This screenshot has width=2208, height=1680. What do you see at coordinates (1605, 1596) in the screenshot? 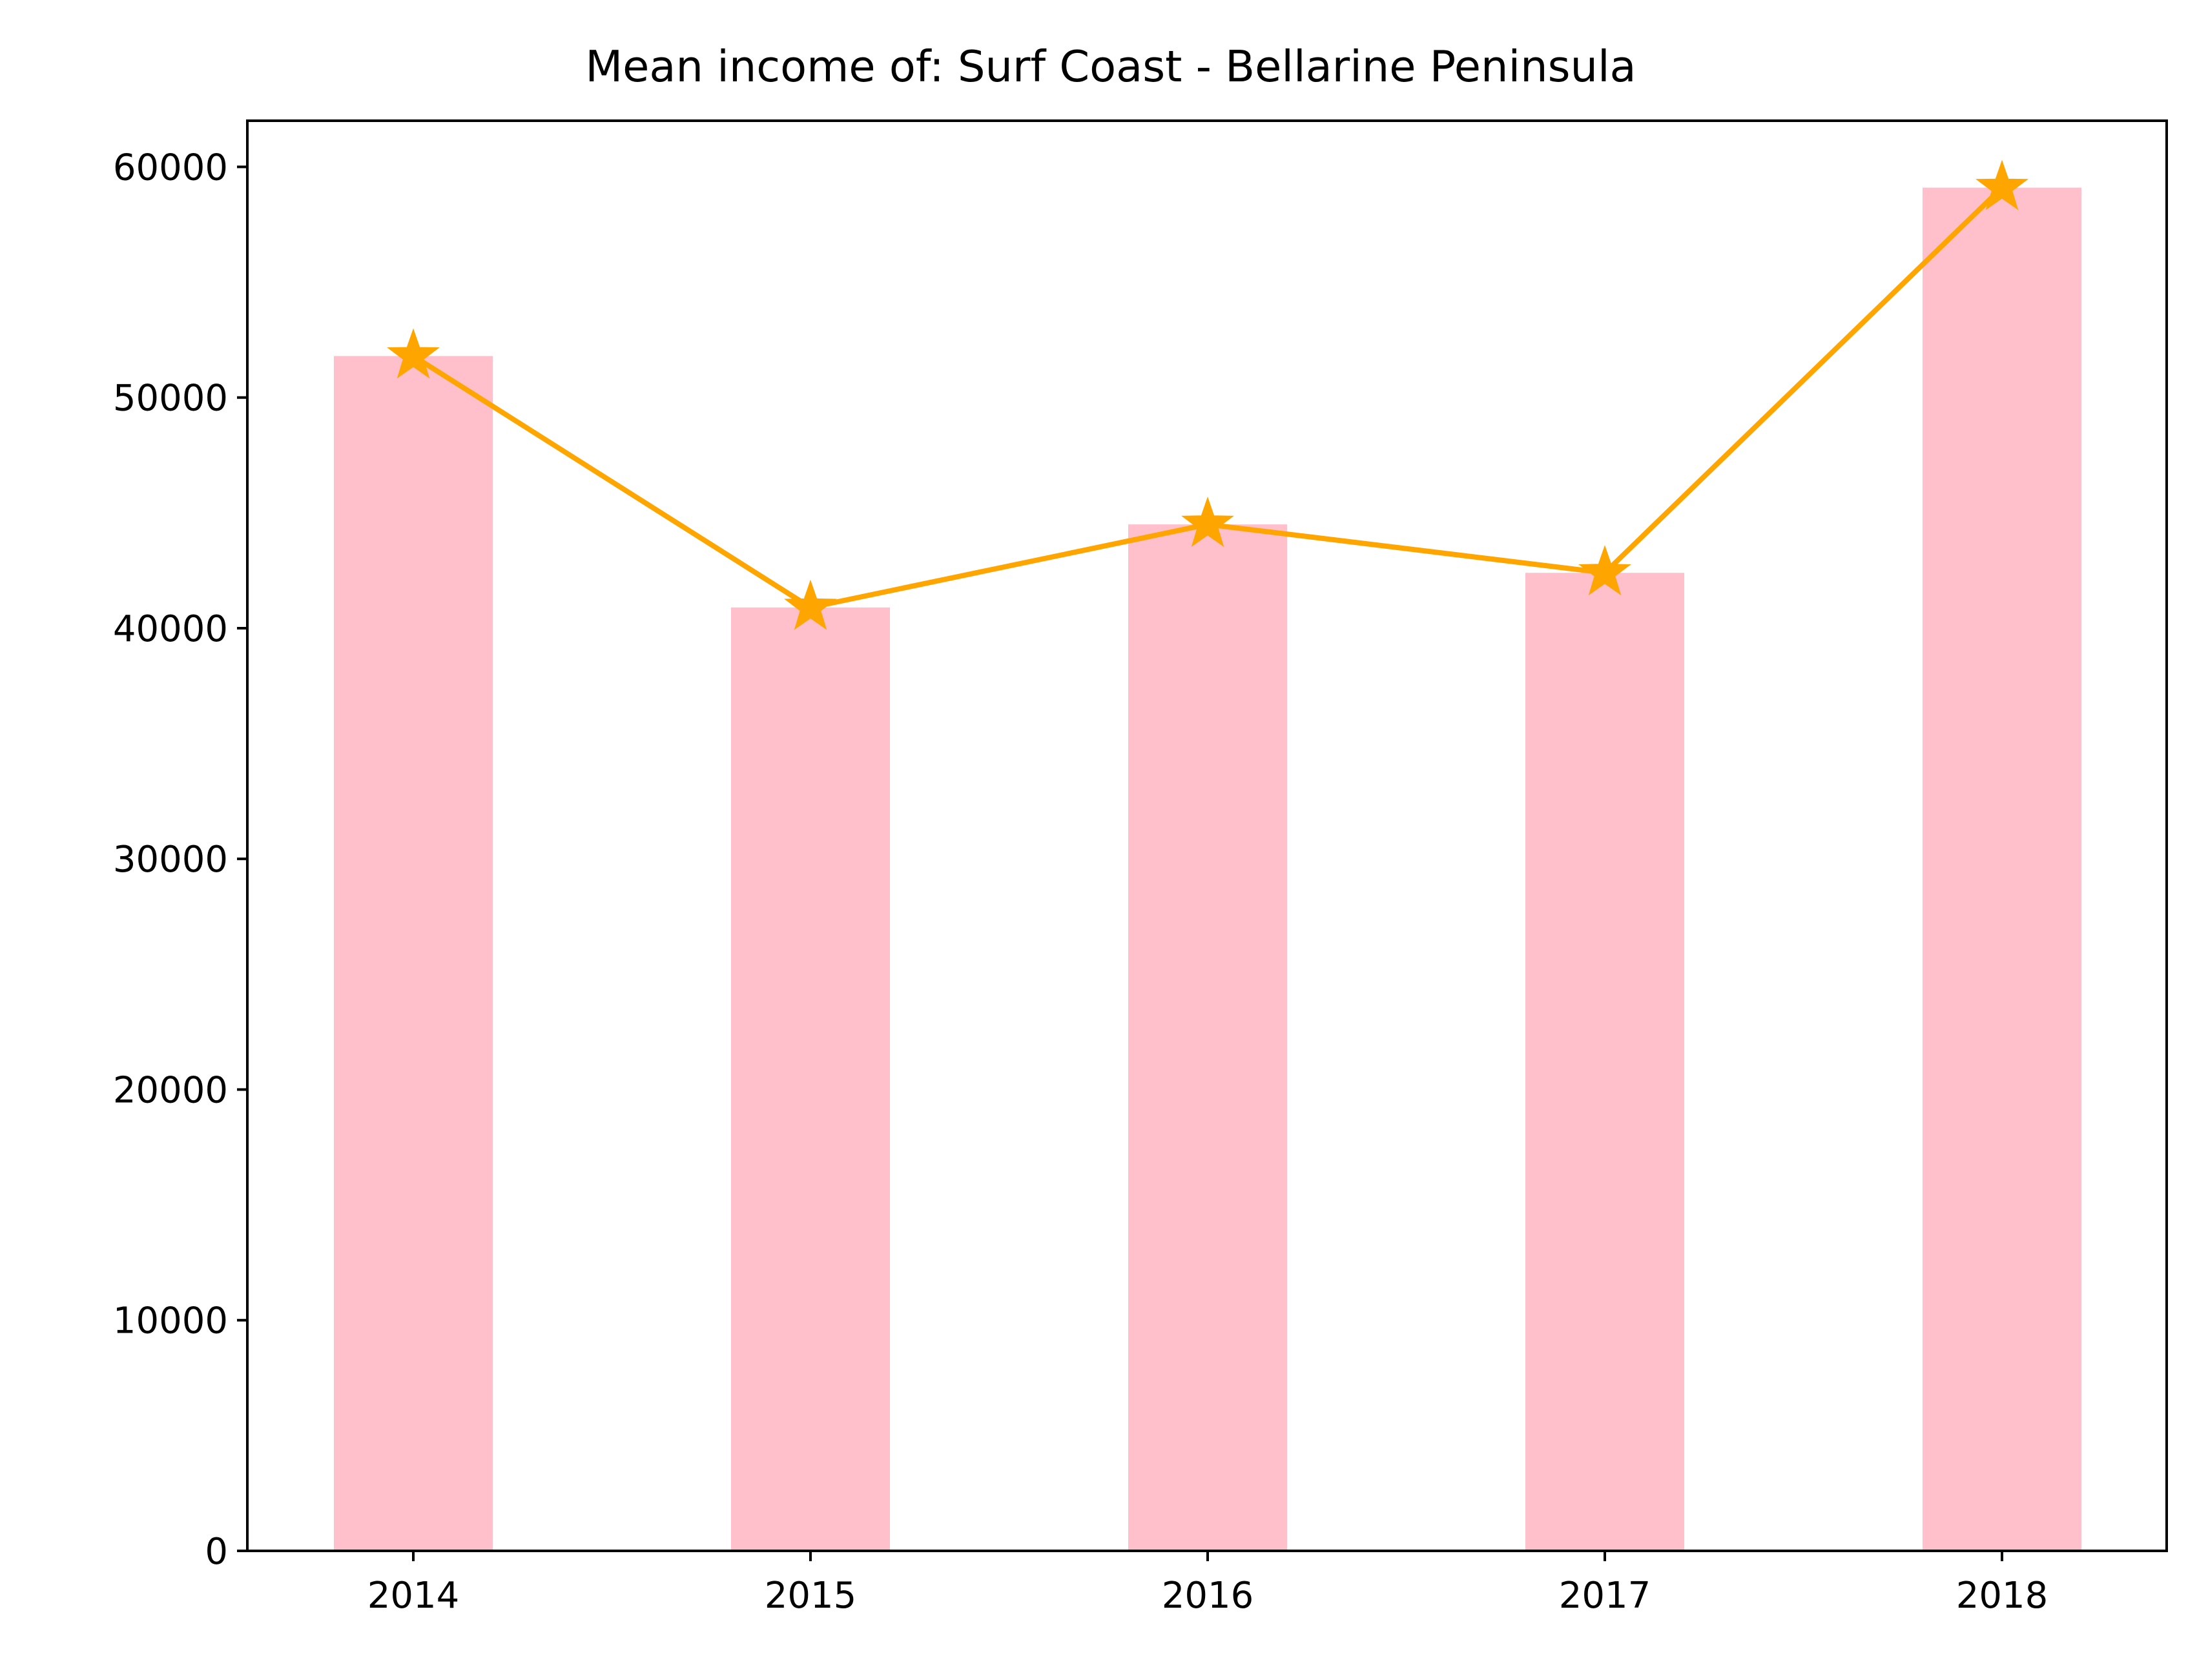
I see `x-tick-label: 2017` at bounding box center [1605, 1596].